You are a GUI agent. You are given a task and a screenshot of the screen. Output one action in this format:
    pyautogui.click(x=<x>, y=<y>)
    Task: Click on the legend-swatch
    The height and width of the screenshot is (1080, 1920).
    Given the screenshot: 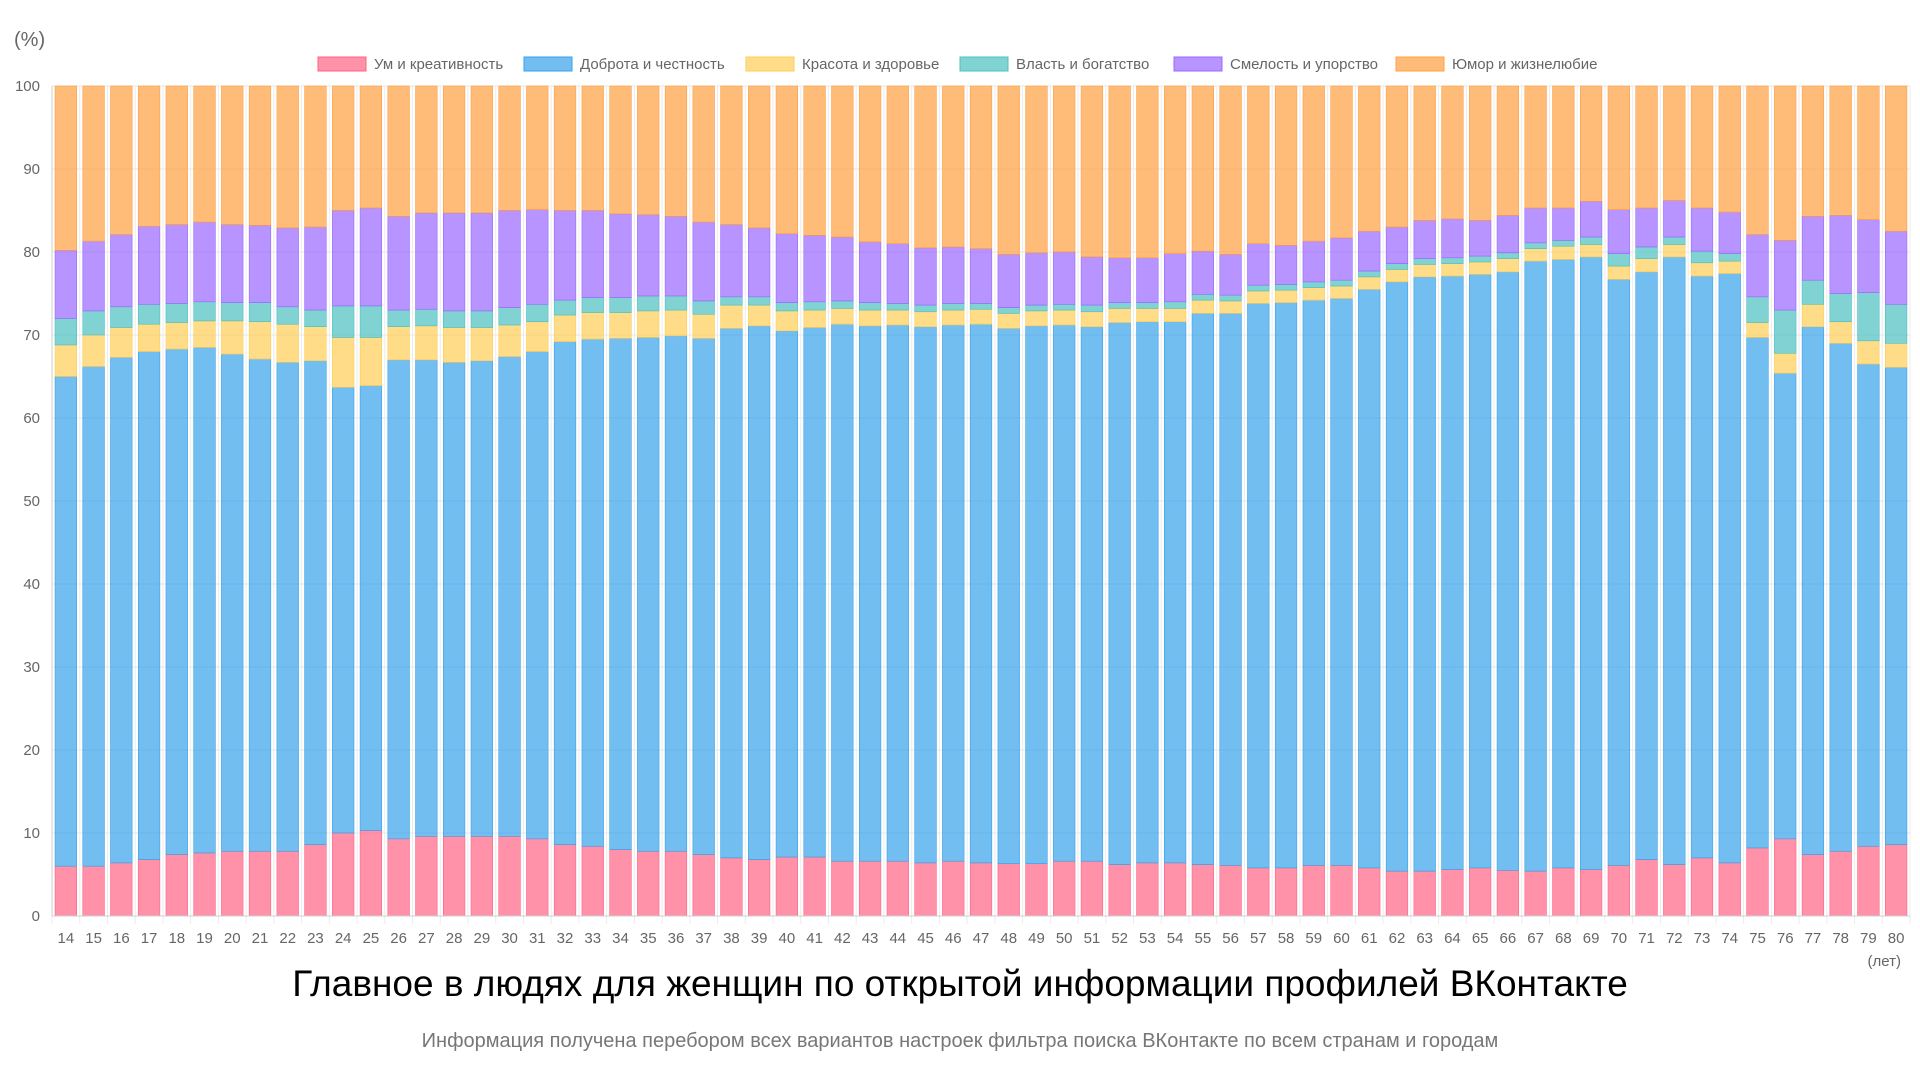 What is the action you would take?
    pyautogui.click(x=548, y=64)
    